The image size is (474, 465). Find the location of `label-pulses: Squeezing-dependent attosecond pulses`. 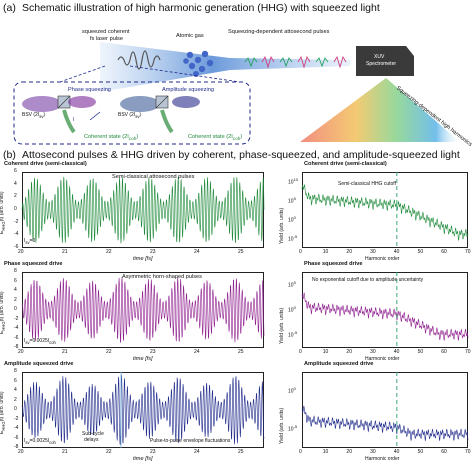

label-pulses: Squeezing-dependent attosecond pulses is located at coordinates (279, 32).